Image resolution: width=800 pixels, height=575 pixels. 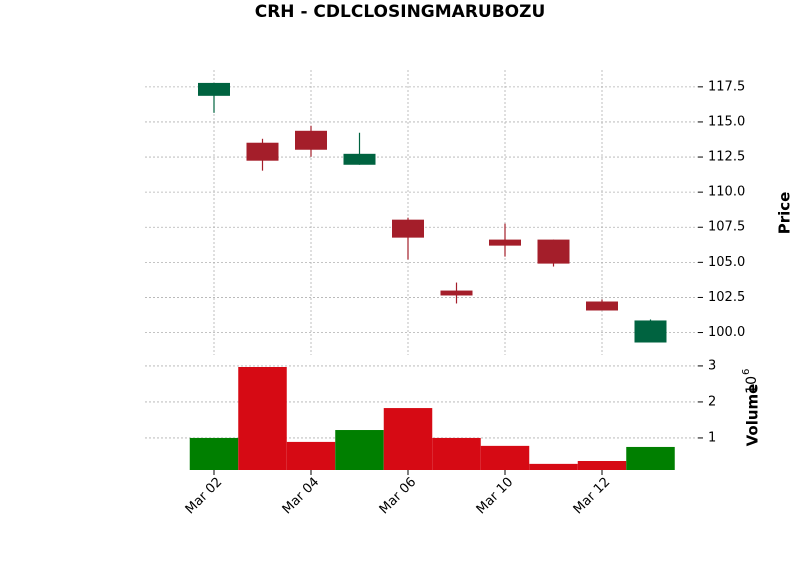 What do you see at coordinates (753, 415) in the screenshot?
I see `volume-axis-label: Volume` at bounding box center [753, 415].